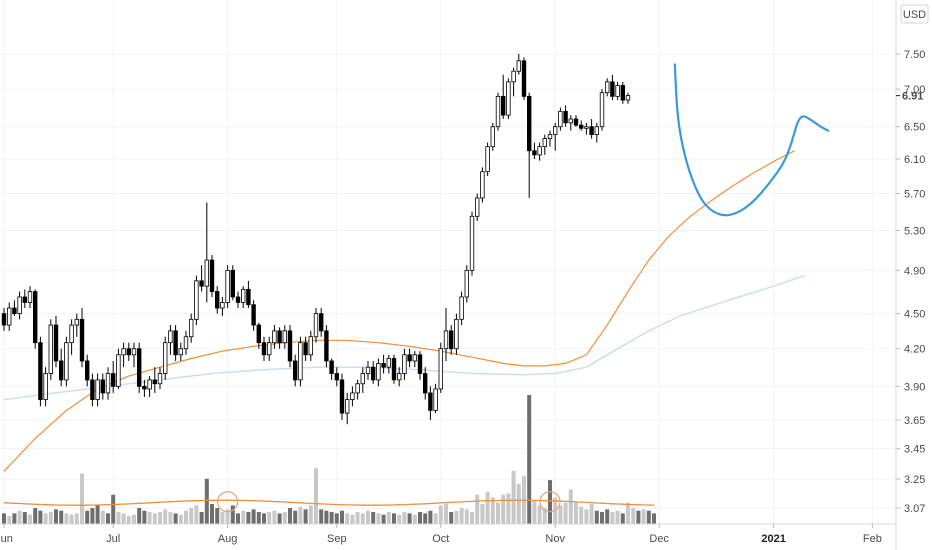 This screenshot has height=550, width=932. Describe the element at coordinates (751, 140) in the screenshot. I see `cup-curve-line` at that location.